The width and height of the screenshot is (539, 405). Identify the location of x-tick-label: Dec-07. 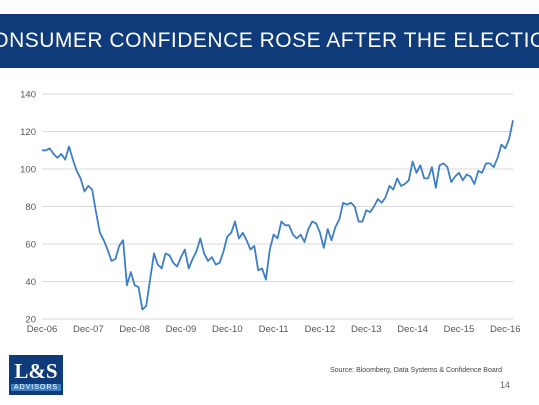
(88, 329).